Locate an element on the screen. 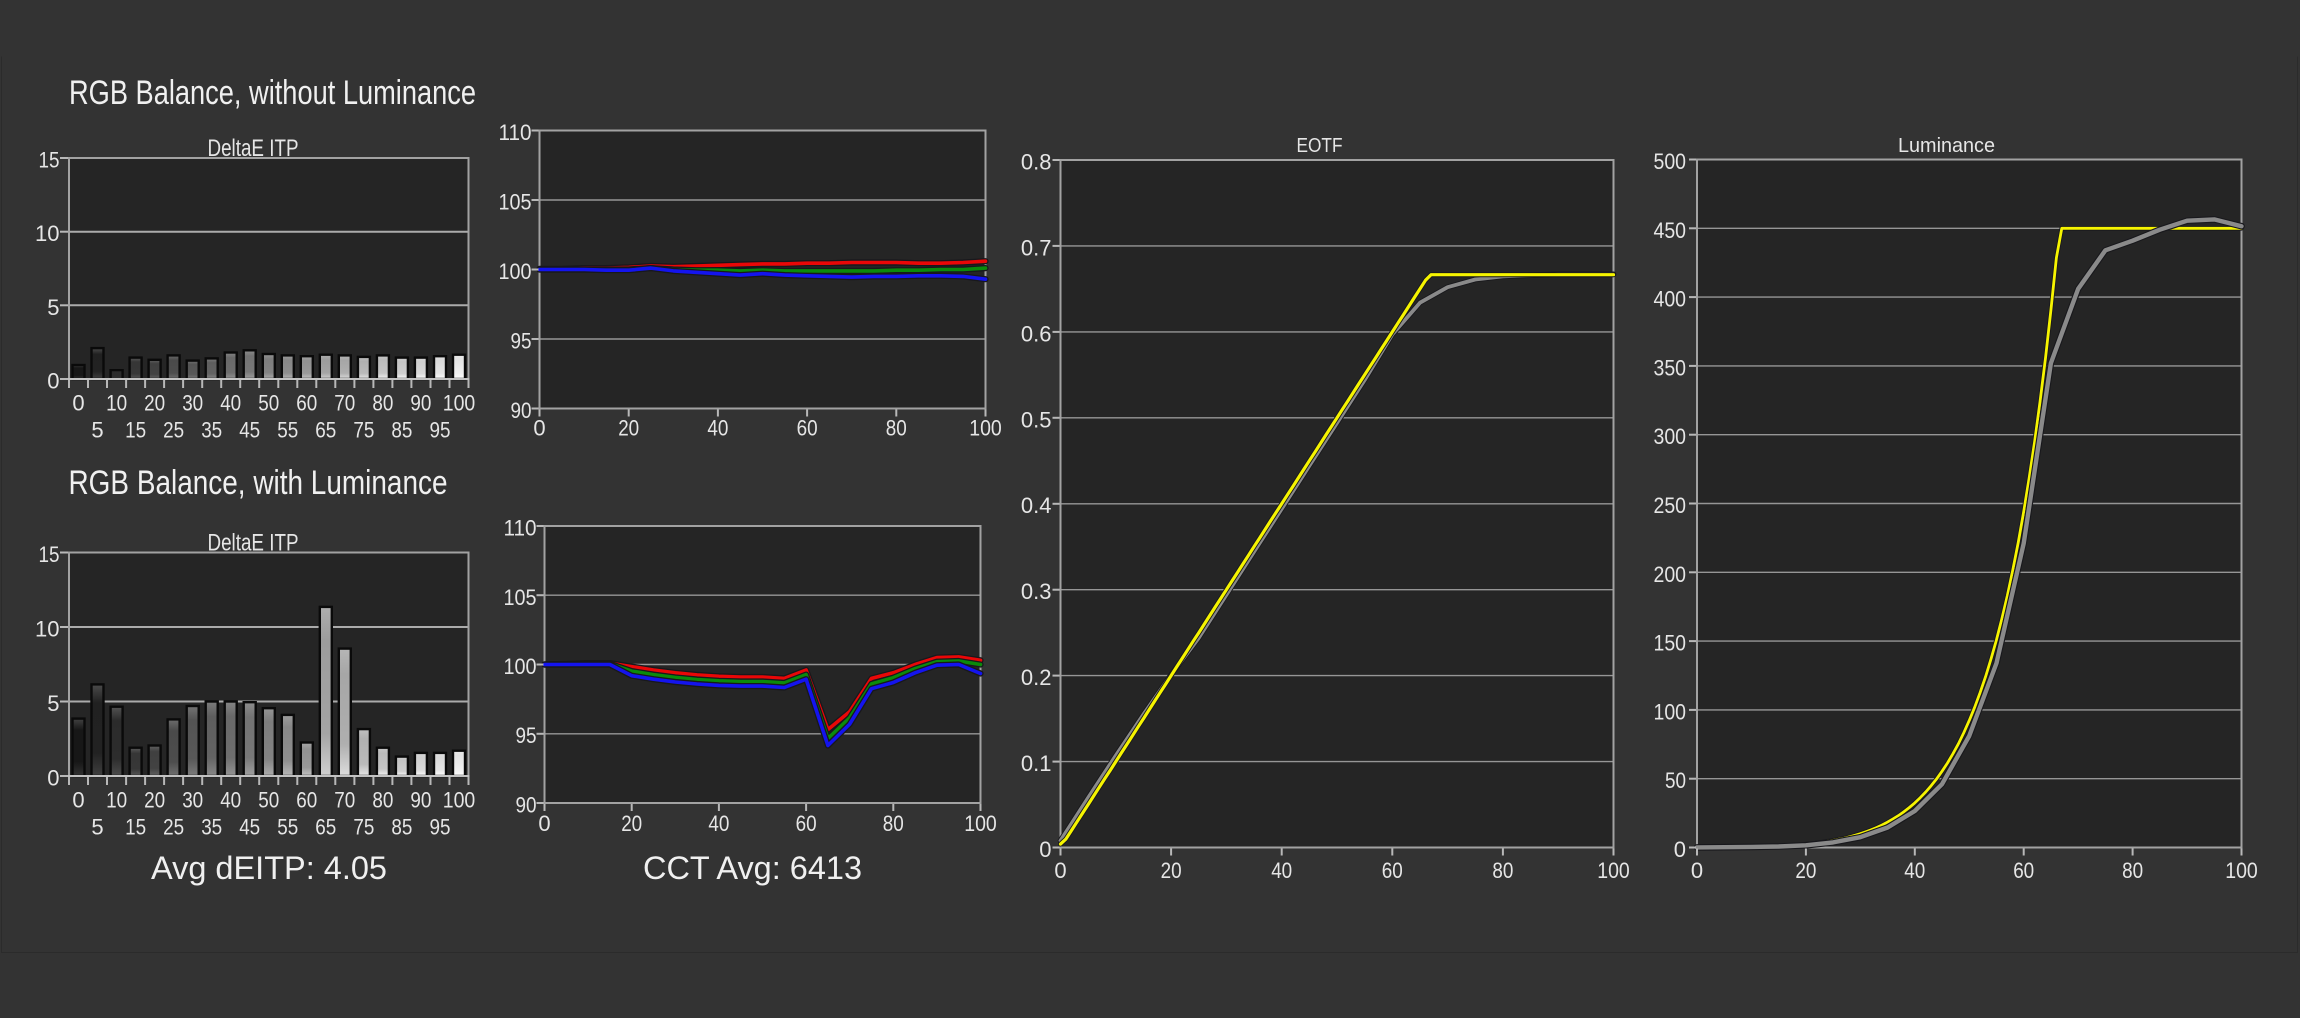  svg-text: 400 is located at coordinates (1670, 299).